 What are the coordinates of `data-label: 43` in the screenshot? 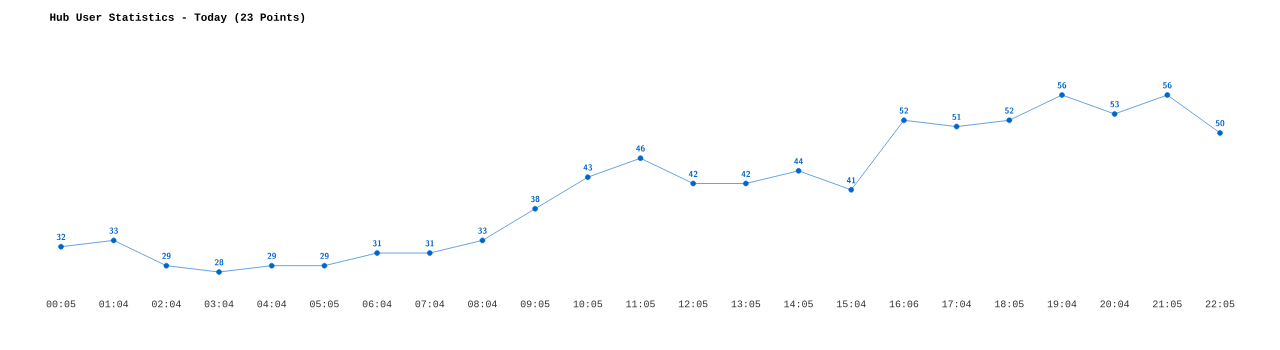 It's located at (588, 167).